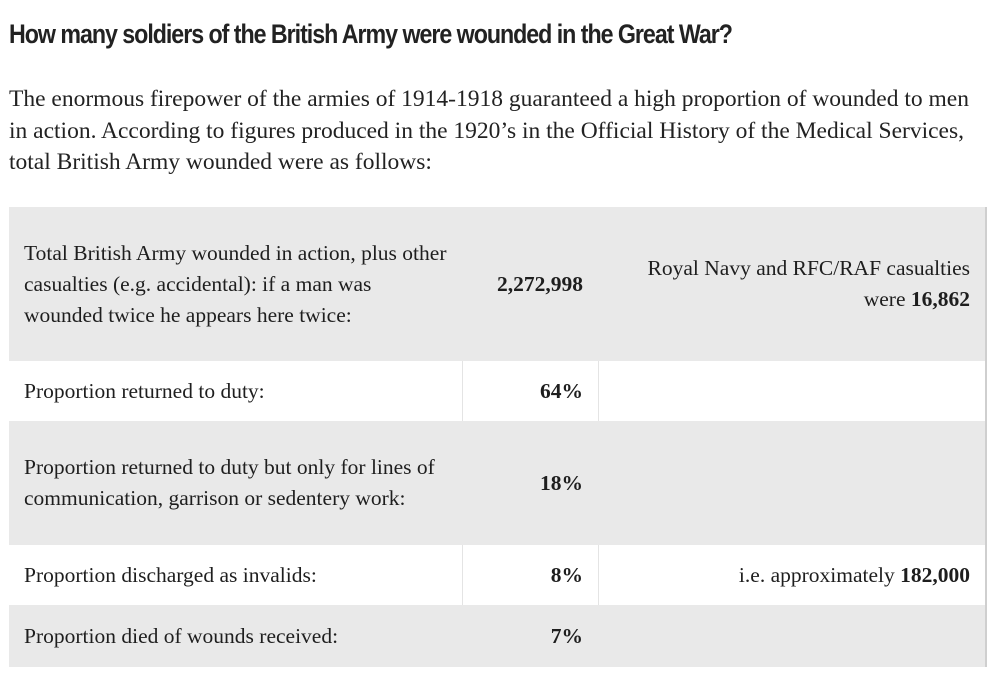 The image size is (1000, 680). Describe the element at coordinates (530, 284) in the screenshot. I see `row-value: 2,272,998` at that location.